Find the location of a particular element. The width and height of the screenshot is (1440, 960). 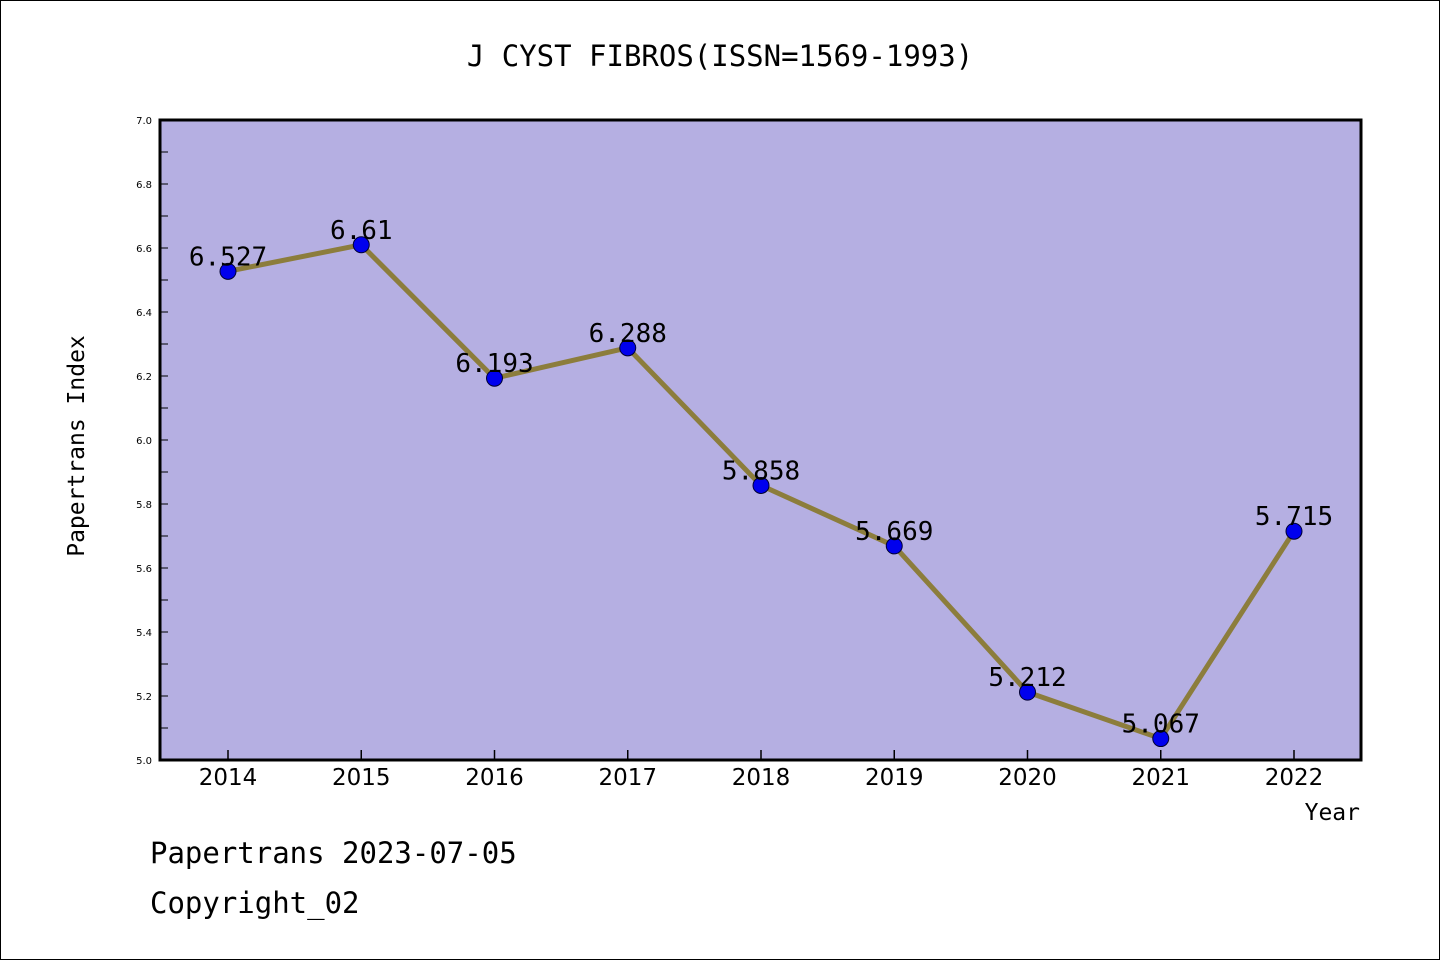

data-label: 6.527 is located at coordinates (228, 257).